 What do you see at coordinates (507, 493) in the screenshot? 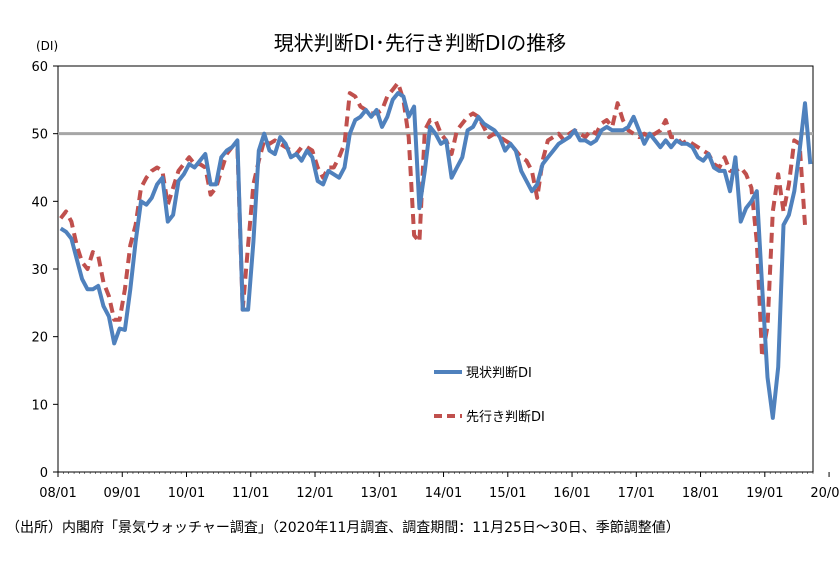
I see `x-tick-label: 15/01` at bounding box center [507, 493].